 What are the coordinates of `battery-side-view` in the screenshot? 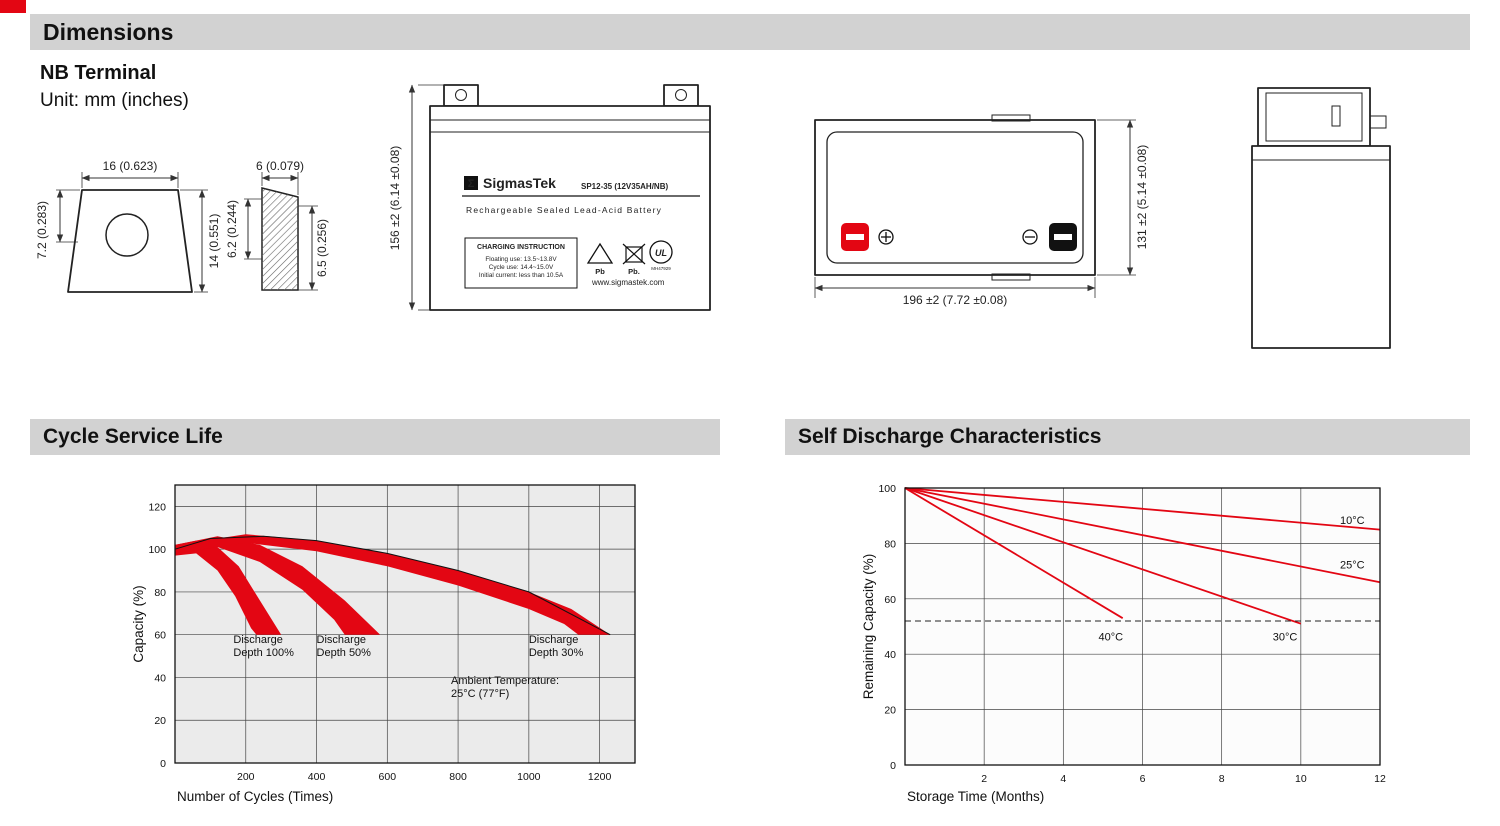 It's located at (1321, 218).